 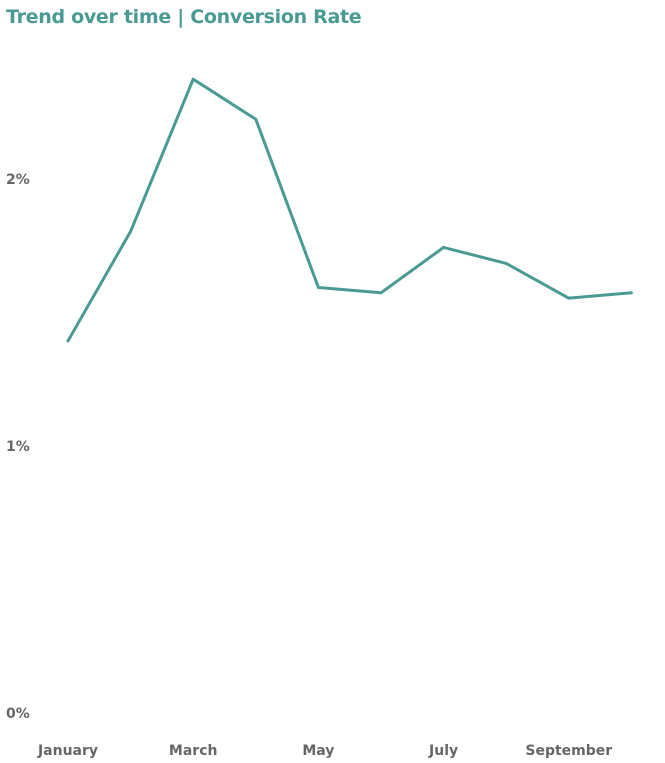 What do you see at coordinates (318, 751) in the screenshot?
I see `x-tick-label: May` at bounding box center [318, 751].